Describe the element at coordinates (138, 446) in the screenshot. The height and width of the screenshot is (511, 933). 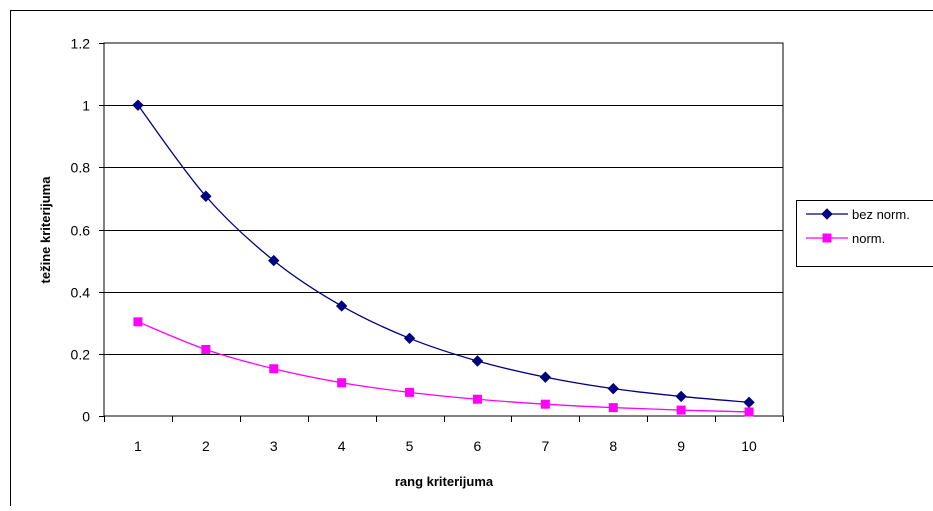
I see `x-tick-label: 1` at that location.